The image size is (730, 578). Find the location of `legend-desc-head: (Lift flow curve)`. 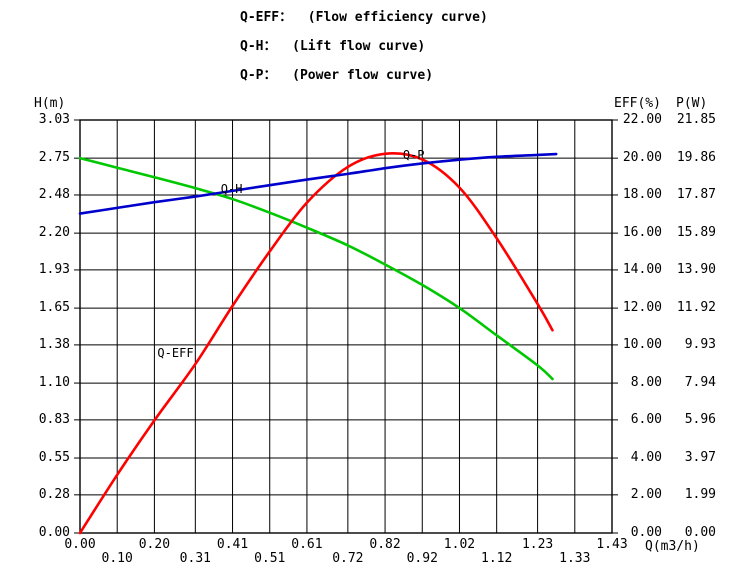

legend-desc-head: (Lift flow curve) is located at coordinates (359, 46).